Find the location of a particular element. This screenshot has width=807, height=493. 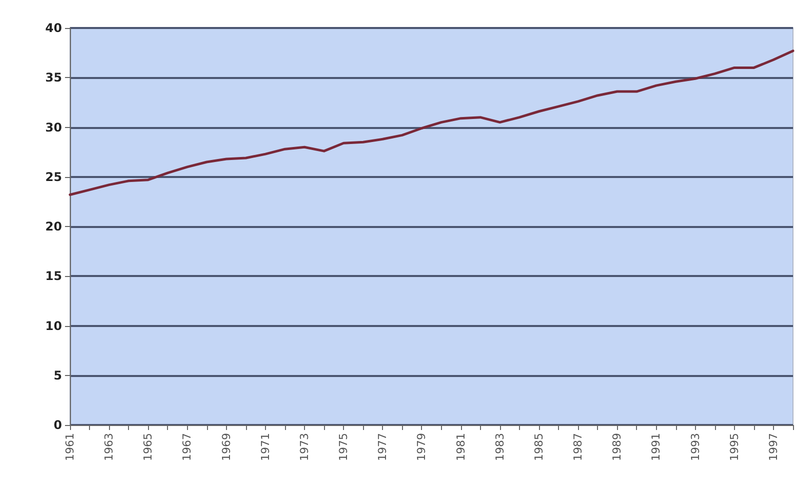

x-tick-label: 1991 is located at coordinates (656, 447).